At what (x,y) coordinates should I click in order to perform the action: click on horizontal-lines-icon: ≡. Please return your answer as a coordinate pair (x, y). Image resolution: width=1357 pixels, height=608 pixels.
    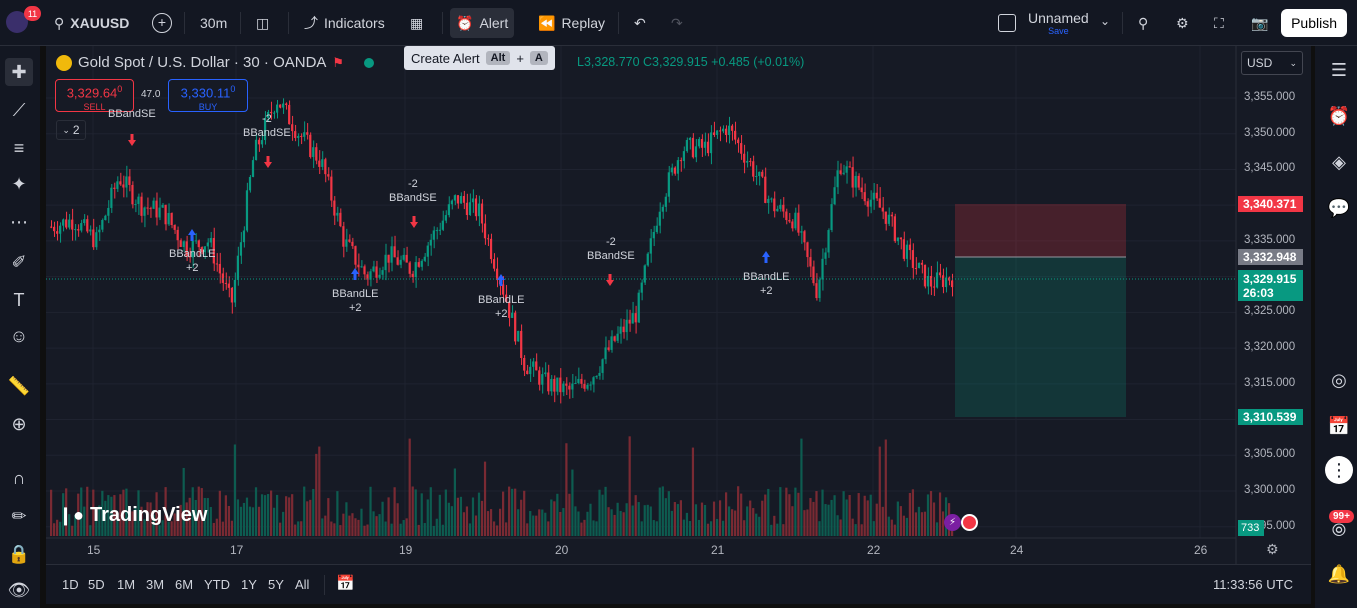
    Looking at the image, I should click on (19, 147).